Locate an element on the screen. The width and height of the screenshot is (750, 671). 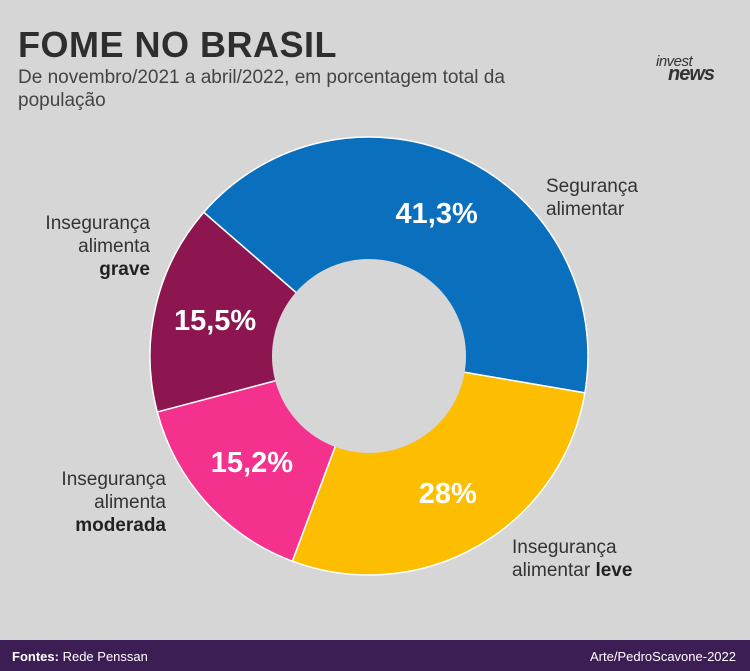
chart-title: FOME NO BRASIL is located at coordinates (177, 44).